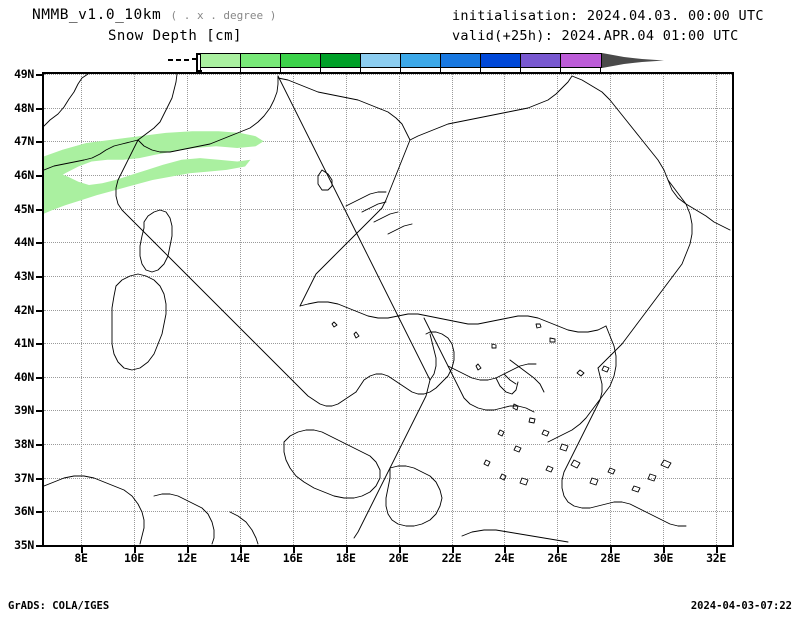  What do you see at coordinates (345, 558) in the screenshot?
I see `x-label-18E: 18E` at bounding box center [345, 558].